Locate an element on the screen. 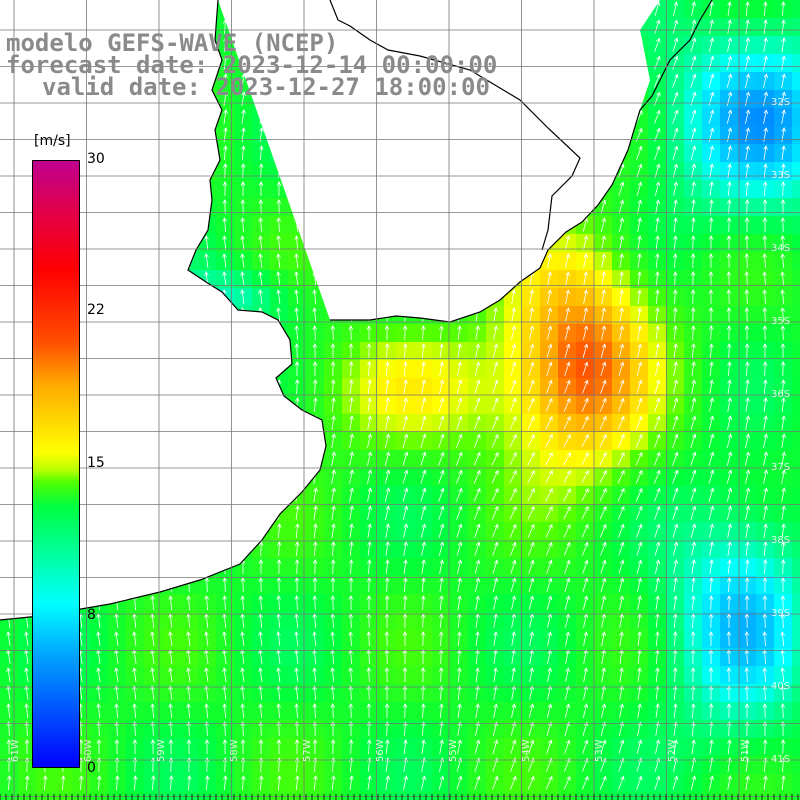 Image resolution: width=800 pixels, height=800 pixels. lon-label: 59W is located at coordinates (161, 750).